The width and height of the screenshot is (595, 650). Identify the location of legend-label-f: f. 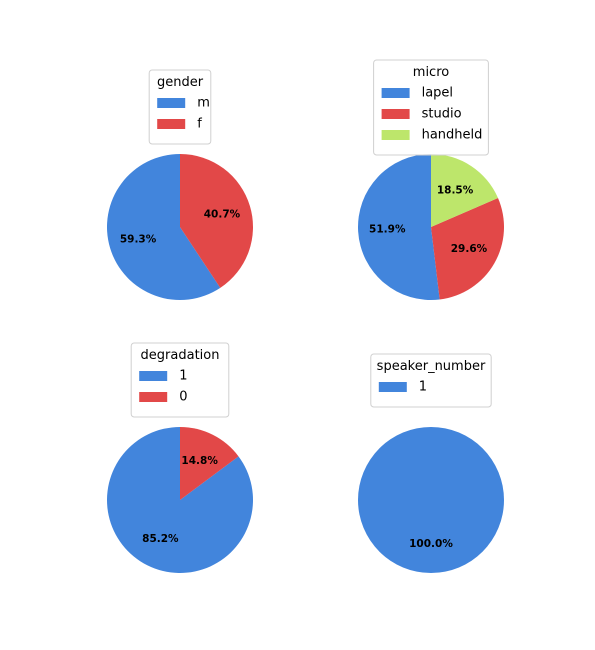
(199, 124).